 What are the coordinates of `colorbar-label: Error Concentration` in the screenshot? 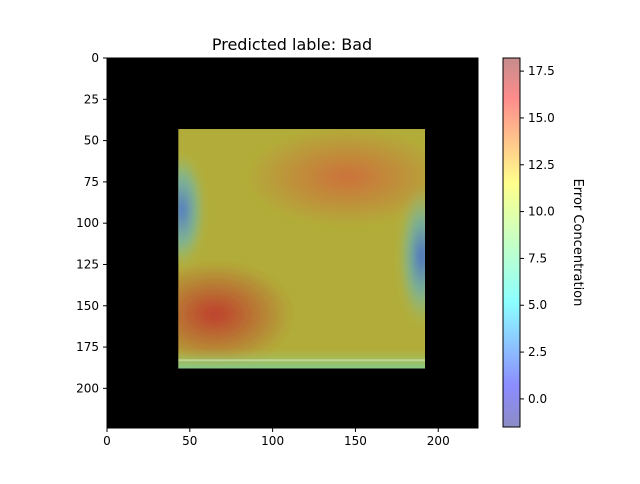 It's located at (577, 243).